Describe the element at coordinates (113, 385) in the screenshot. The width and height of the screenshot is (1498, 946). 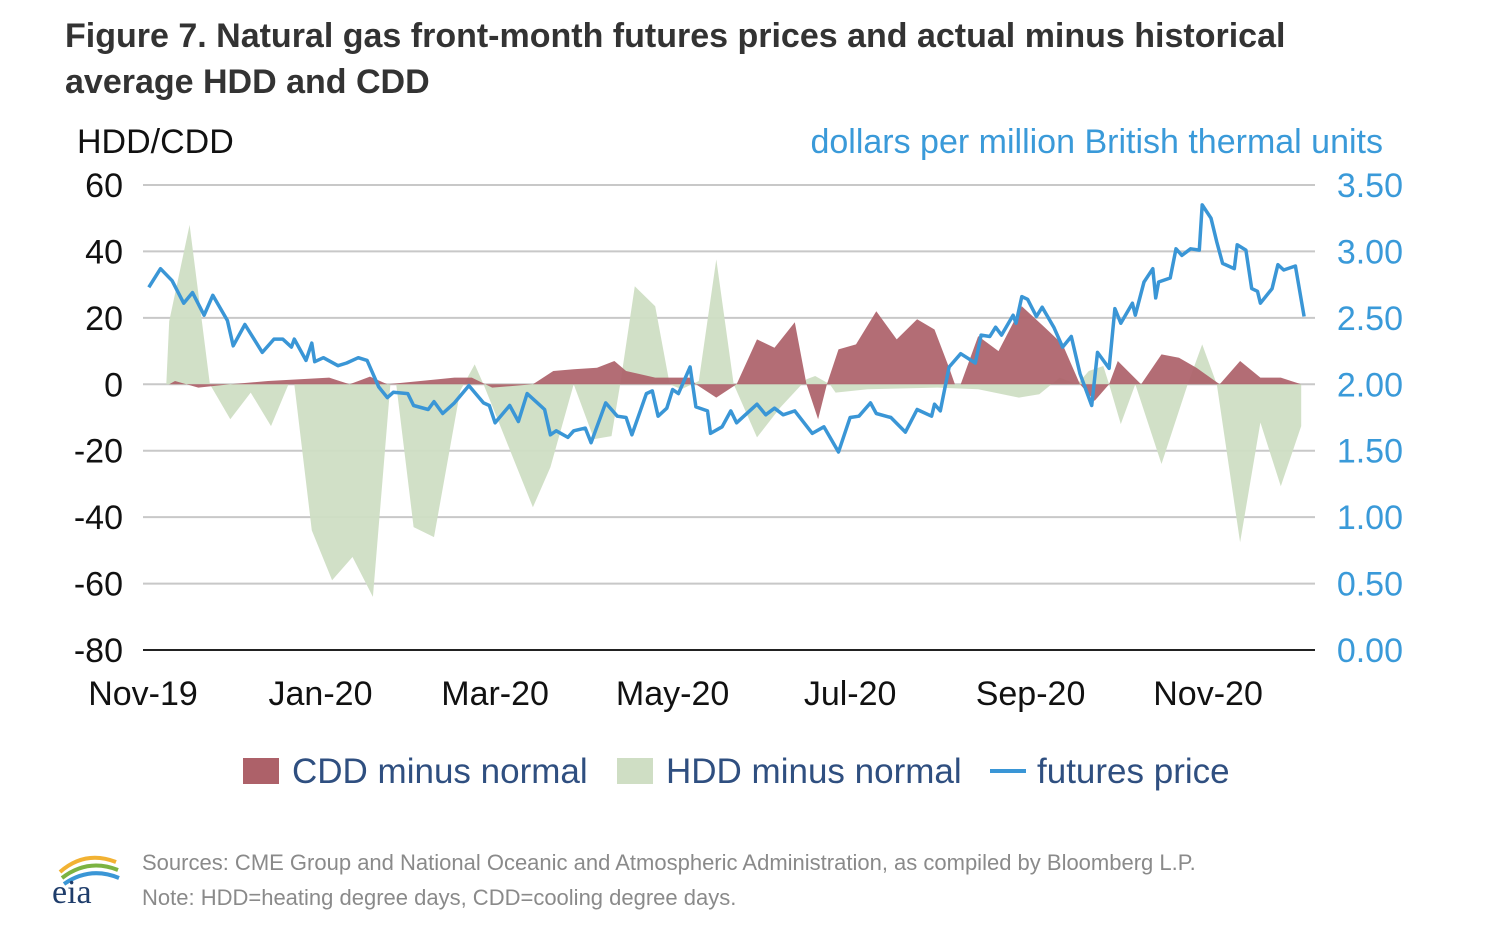
I see `left-tick-label: 0` at that location.